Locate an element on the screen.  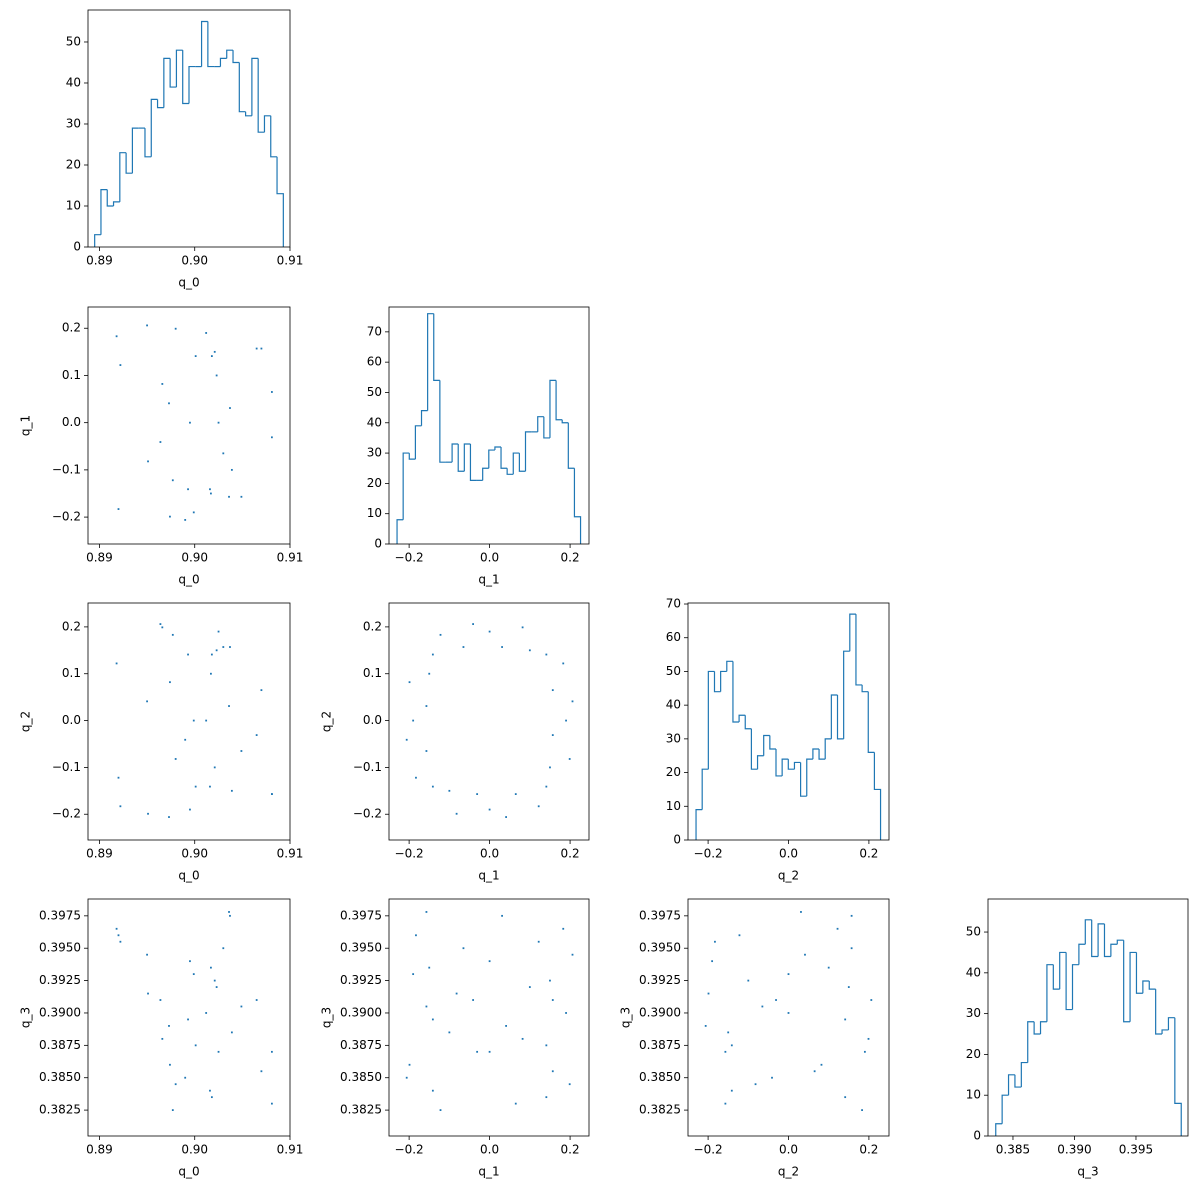
y-tick-label: 0.3875 is located at coordinates (660, 1045).